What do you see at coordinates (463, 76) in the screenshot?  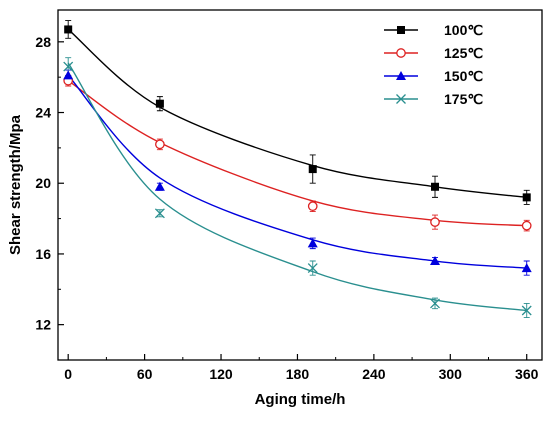 I see `legend-label: 150℃` at bounding box center [463, 76].